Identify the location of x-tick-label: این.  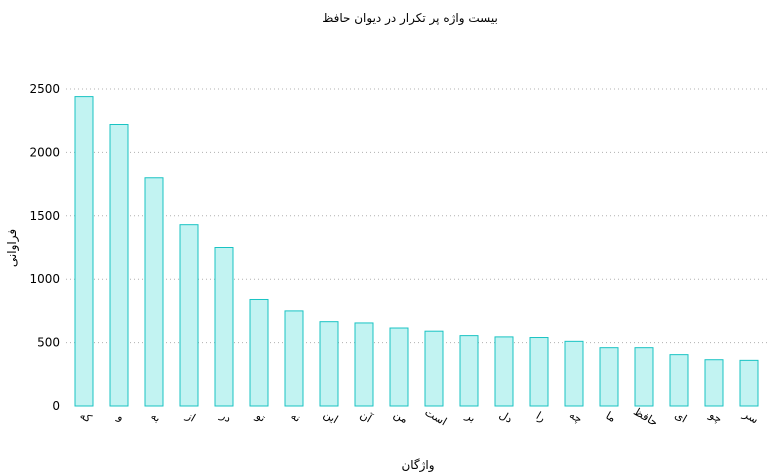
(330, 417).